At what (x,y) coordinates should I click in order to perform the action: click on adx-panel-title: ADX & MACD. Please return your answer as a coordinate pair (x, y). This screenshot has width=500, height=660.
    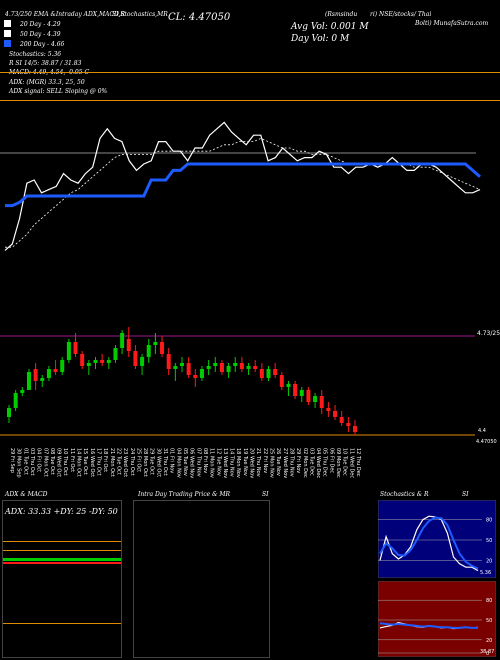
    Looking at the image, I should click on (26, 494).